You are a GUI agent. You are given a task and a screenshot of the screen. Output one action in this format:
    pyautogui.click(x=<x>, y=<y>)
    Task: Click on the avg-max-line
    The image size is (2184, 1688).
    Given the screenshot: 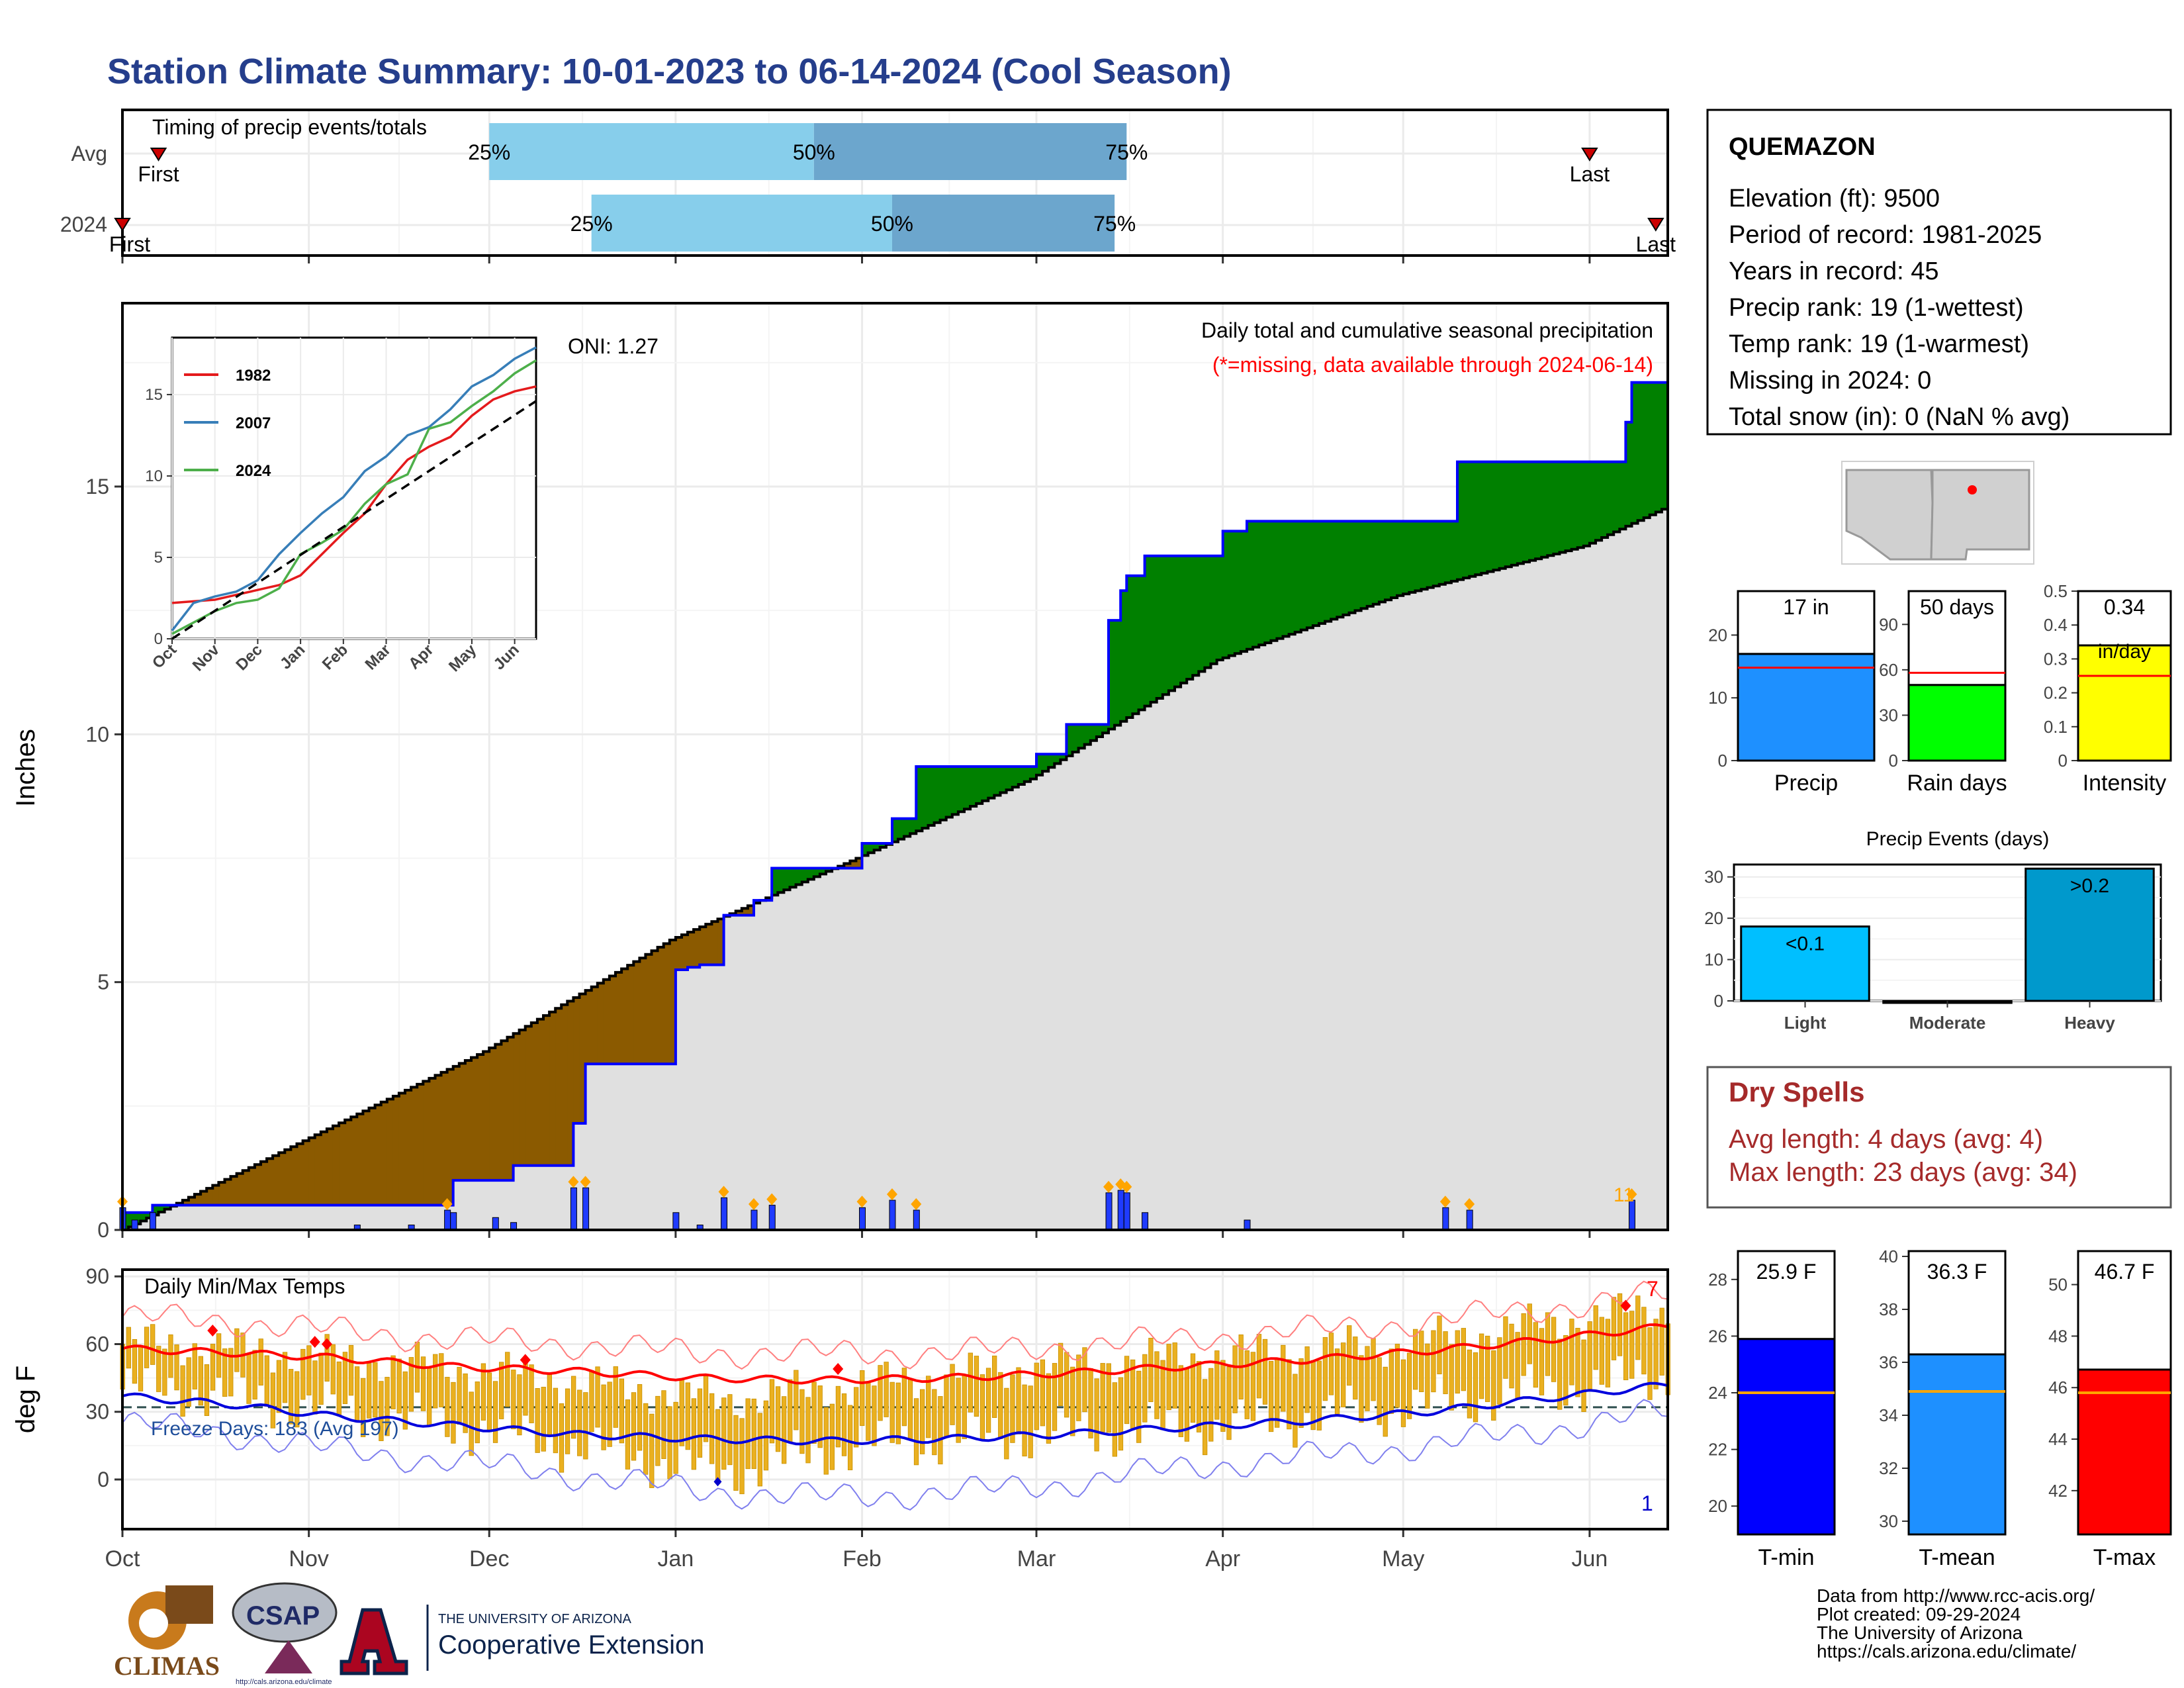 What is the action you would take?
    pyautogui.click(x=895, y=1354)
    